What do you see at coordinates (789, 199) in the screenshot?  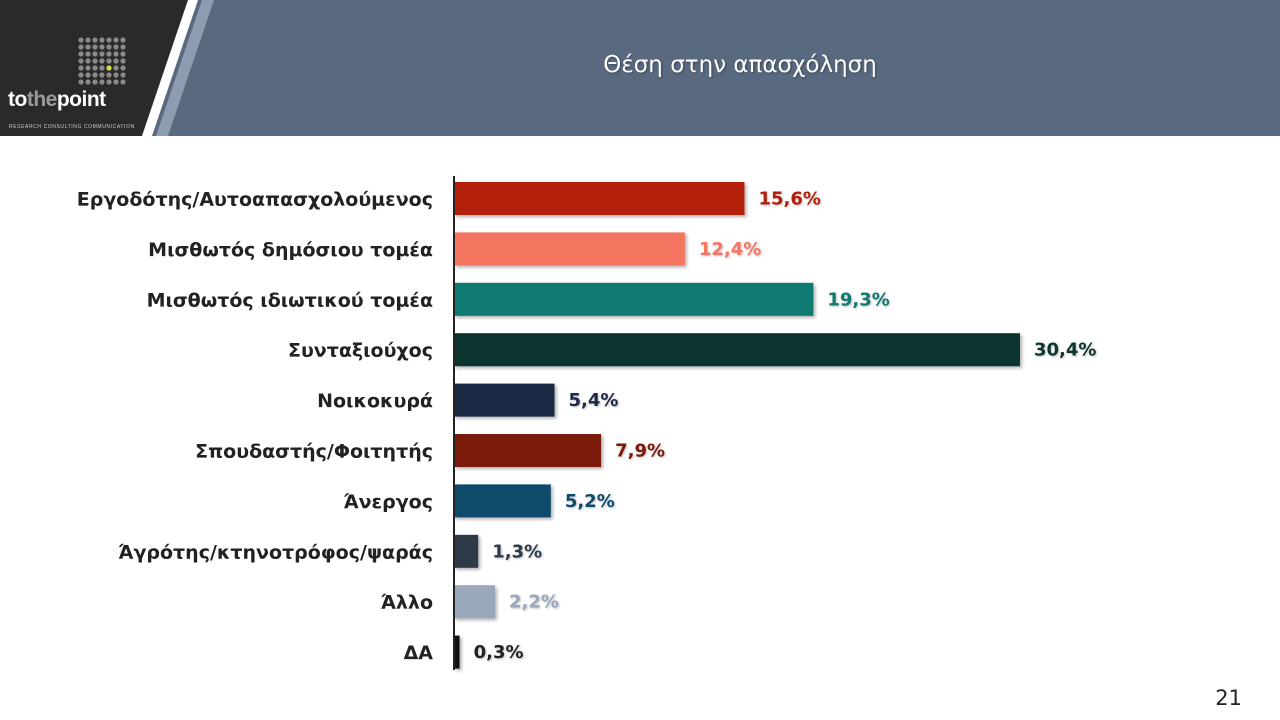 I see `value-label: 15,6%` at bounding box center [789, 199].